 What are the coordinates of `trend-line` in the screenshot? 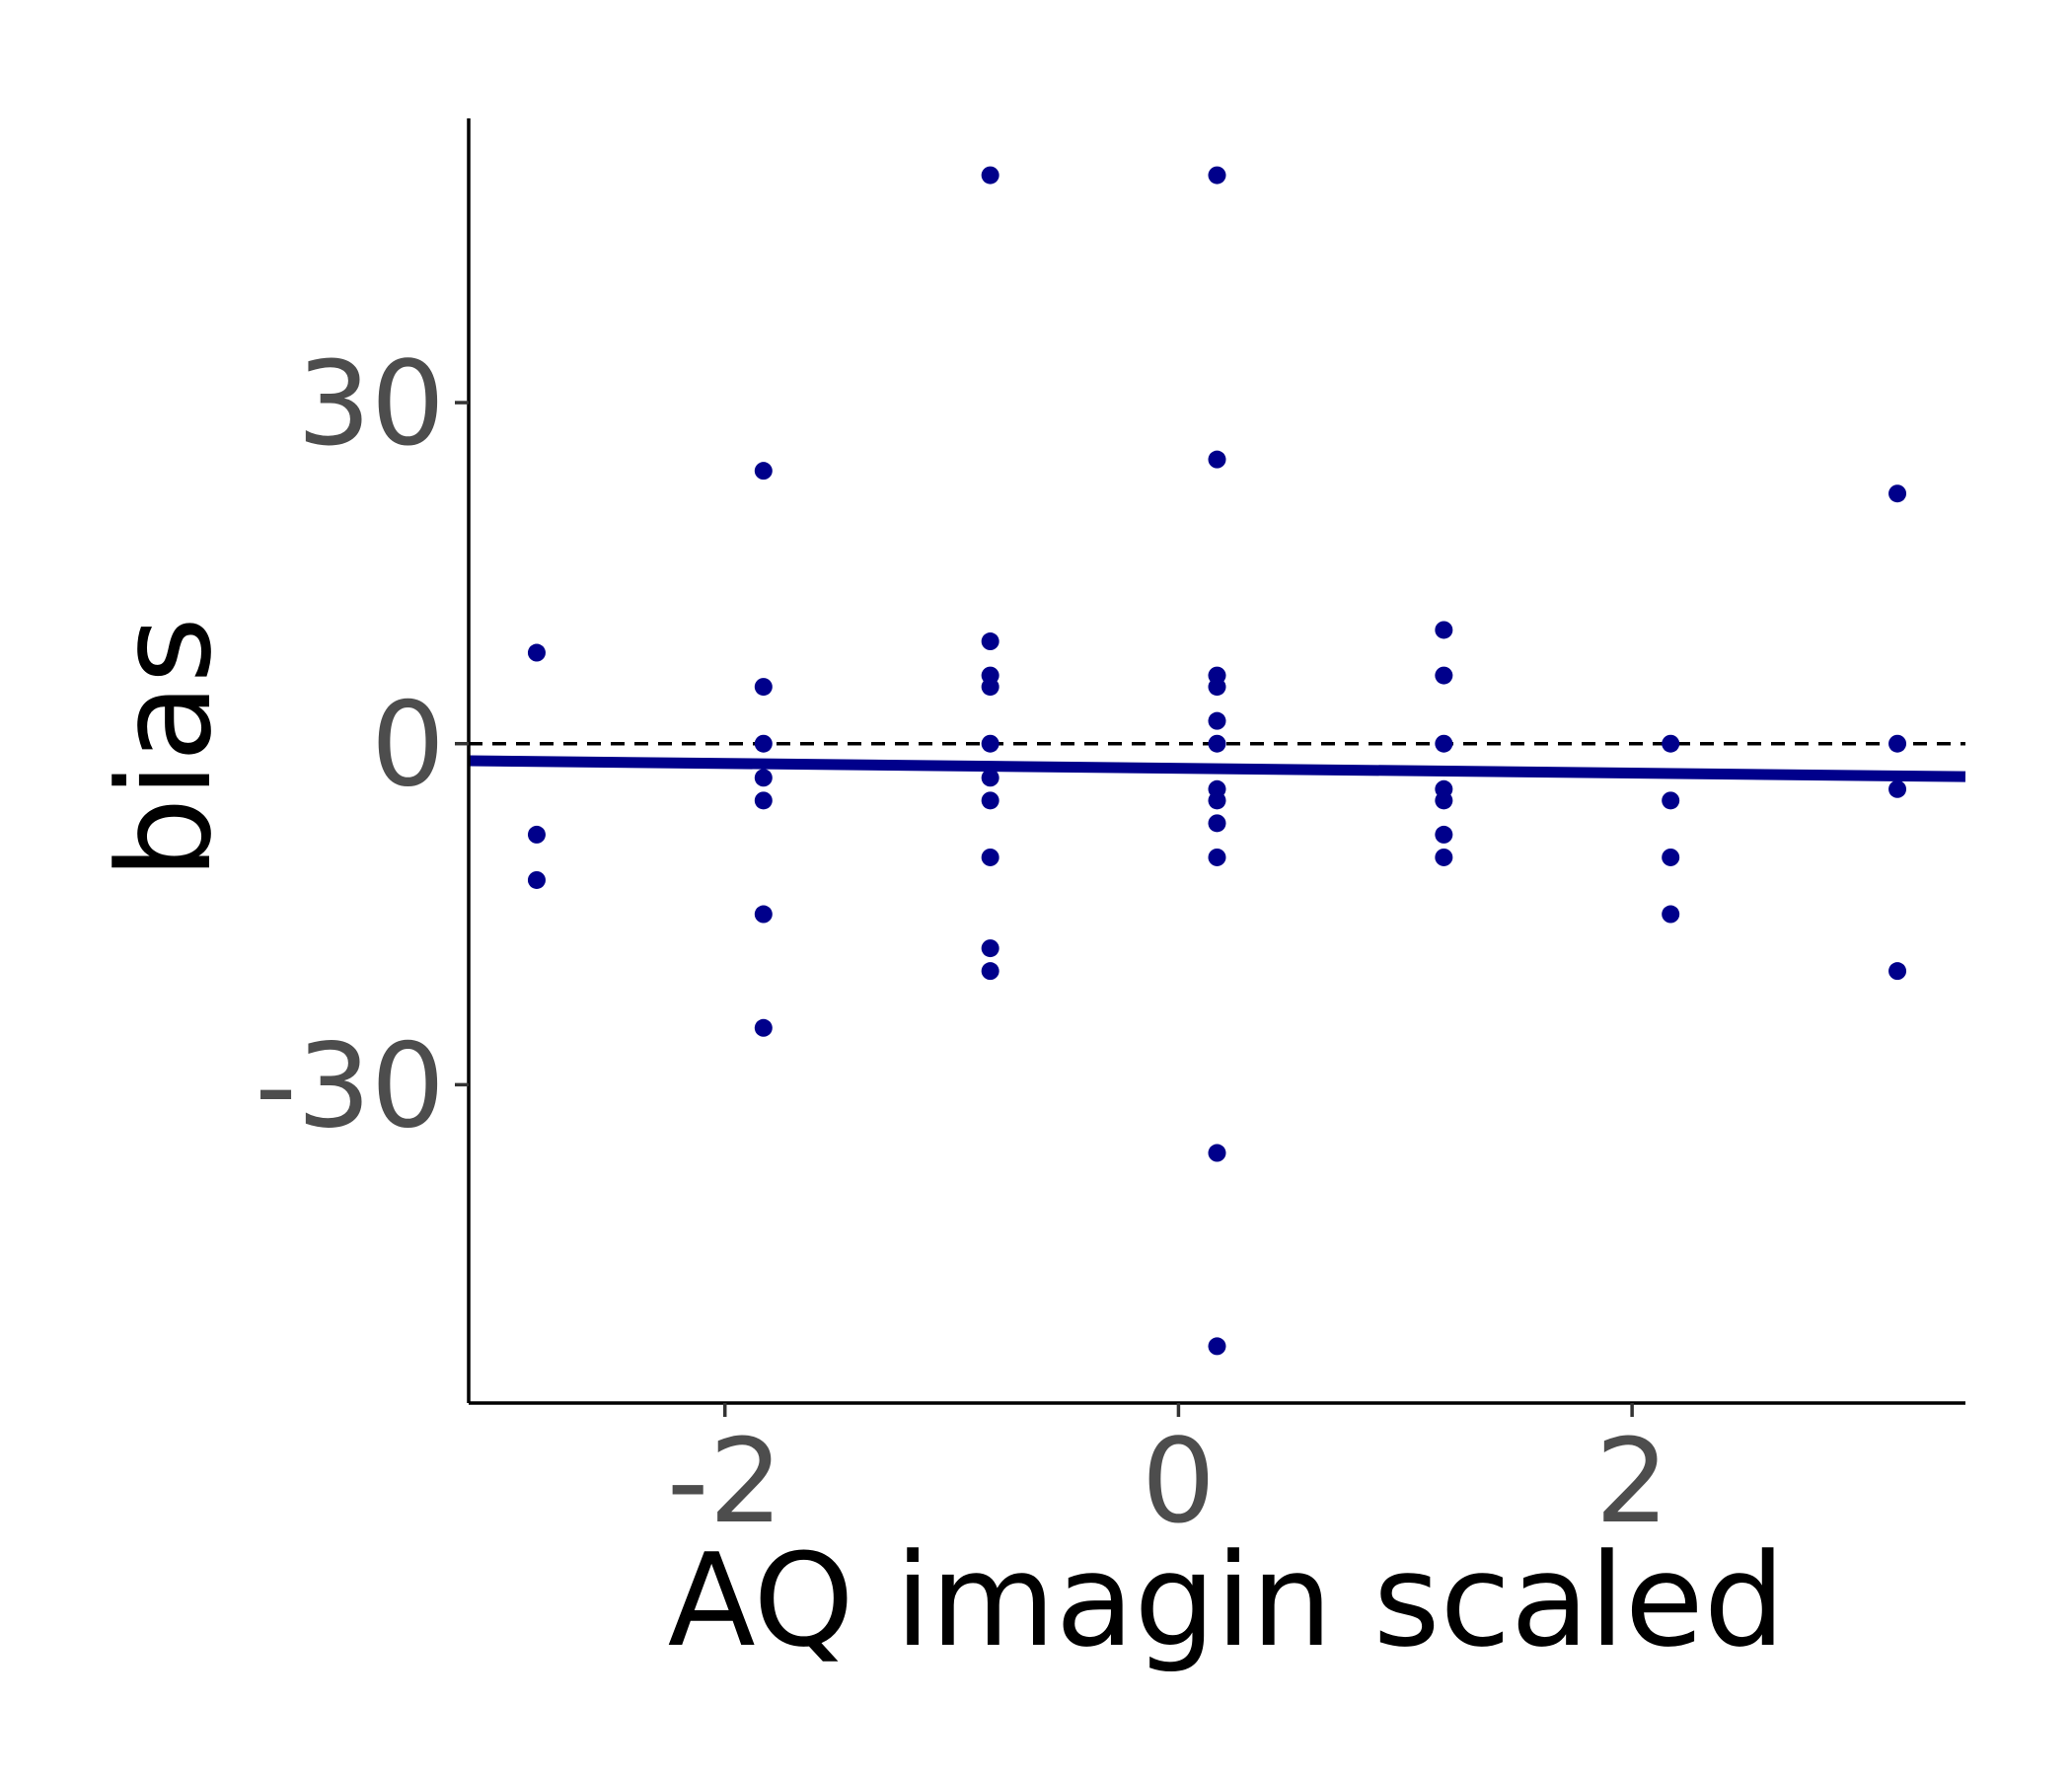 It's located at (1217, 769).